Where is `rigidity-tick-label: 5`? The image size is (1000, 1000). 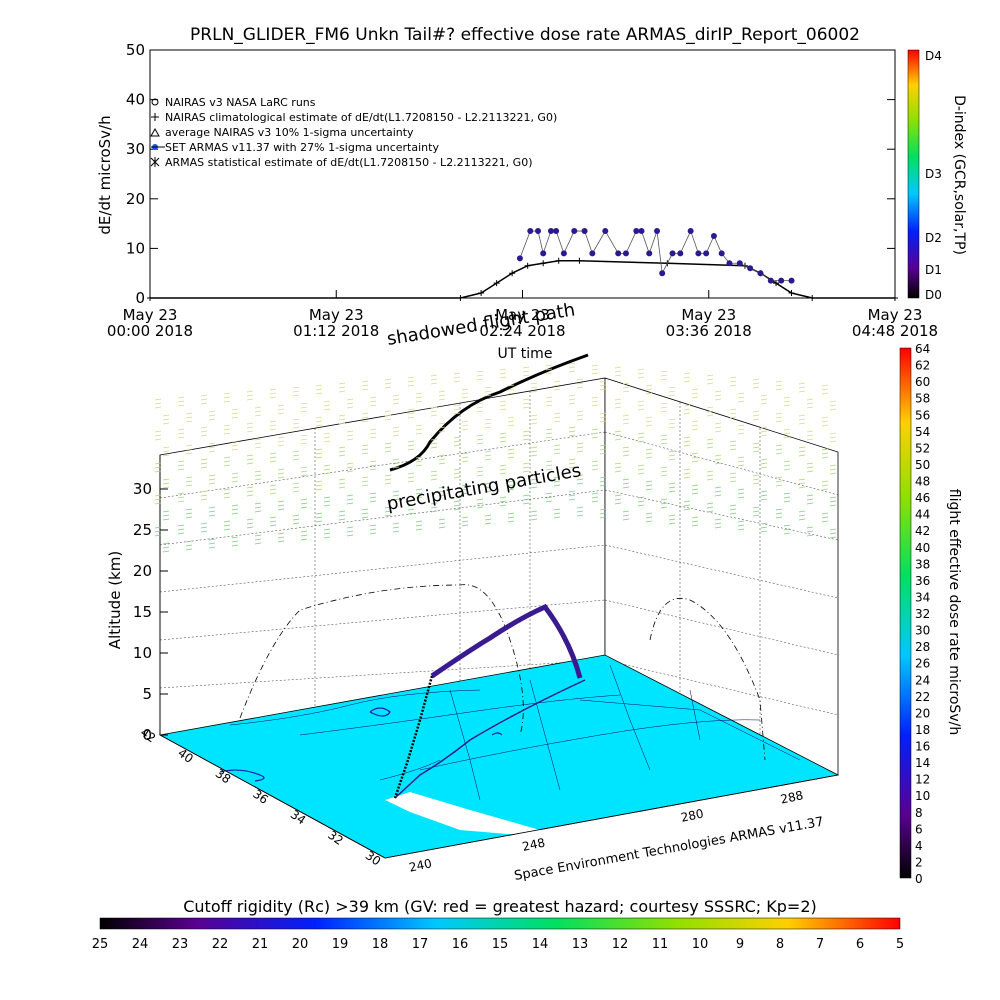
rigidity-tick-label: 5 is located at coordinates (900, 944).